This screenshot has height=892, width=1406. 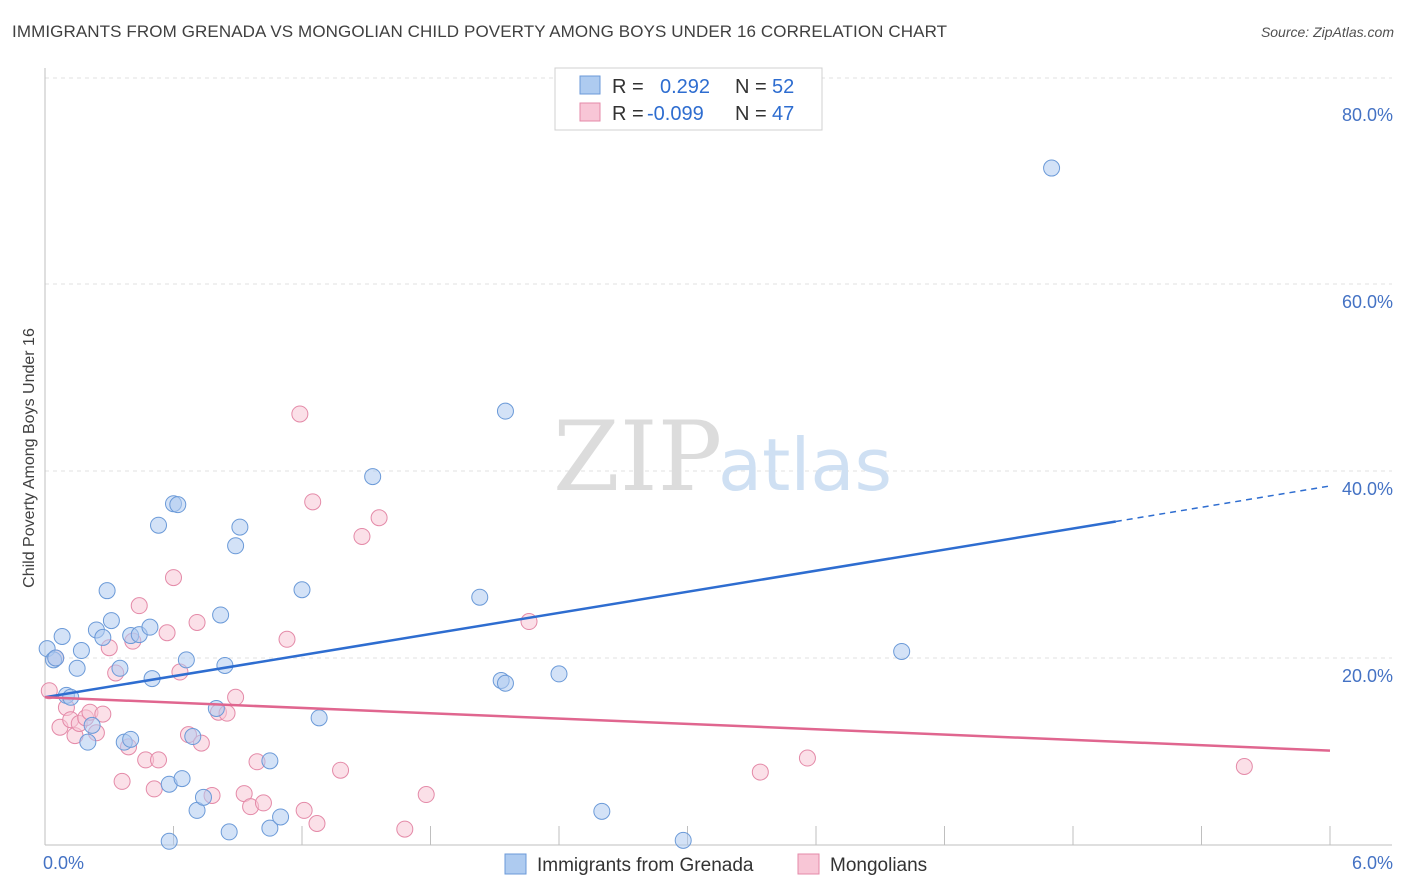 What do you see at coordinates (805, 465) in the screenshot?
I see `watermark-atlas: atlas` at bounding box center [805, 465].